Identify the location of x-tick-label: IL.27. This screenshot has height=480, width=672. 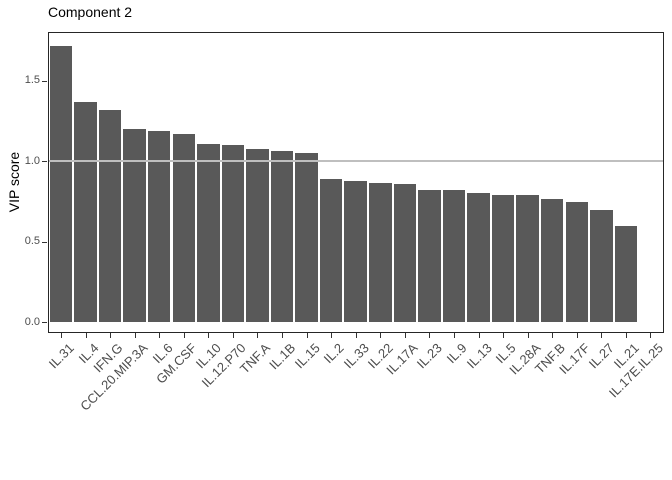
(602, 356).